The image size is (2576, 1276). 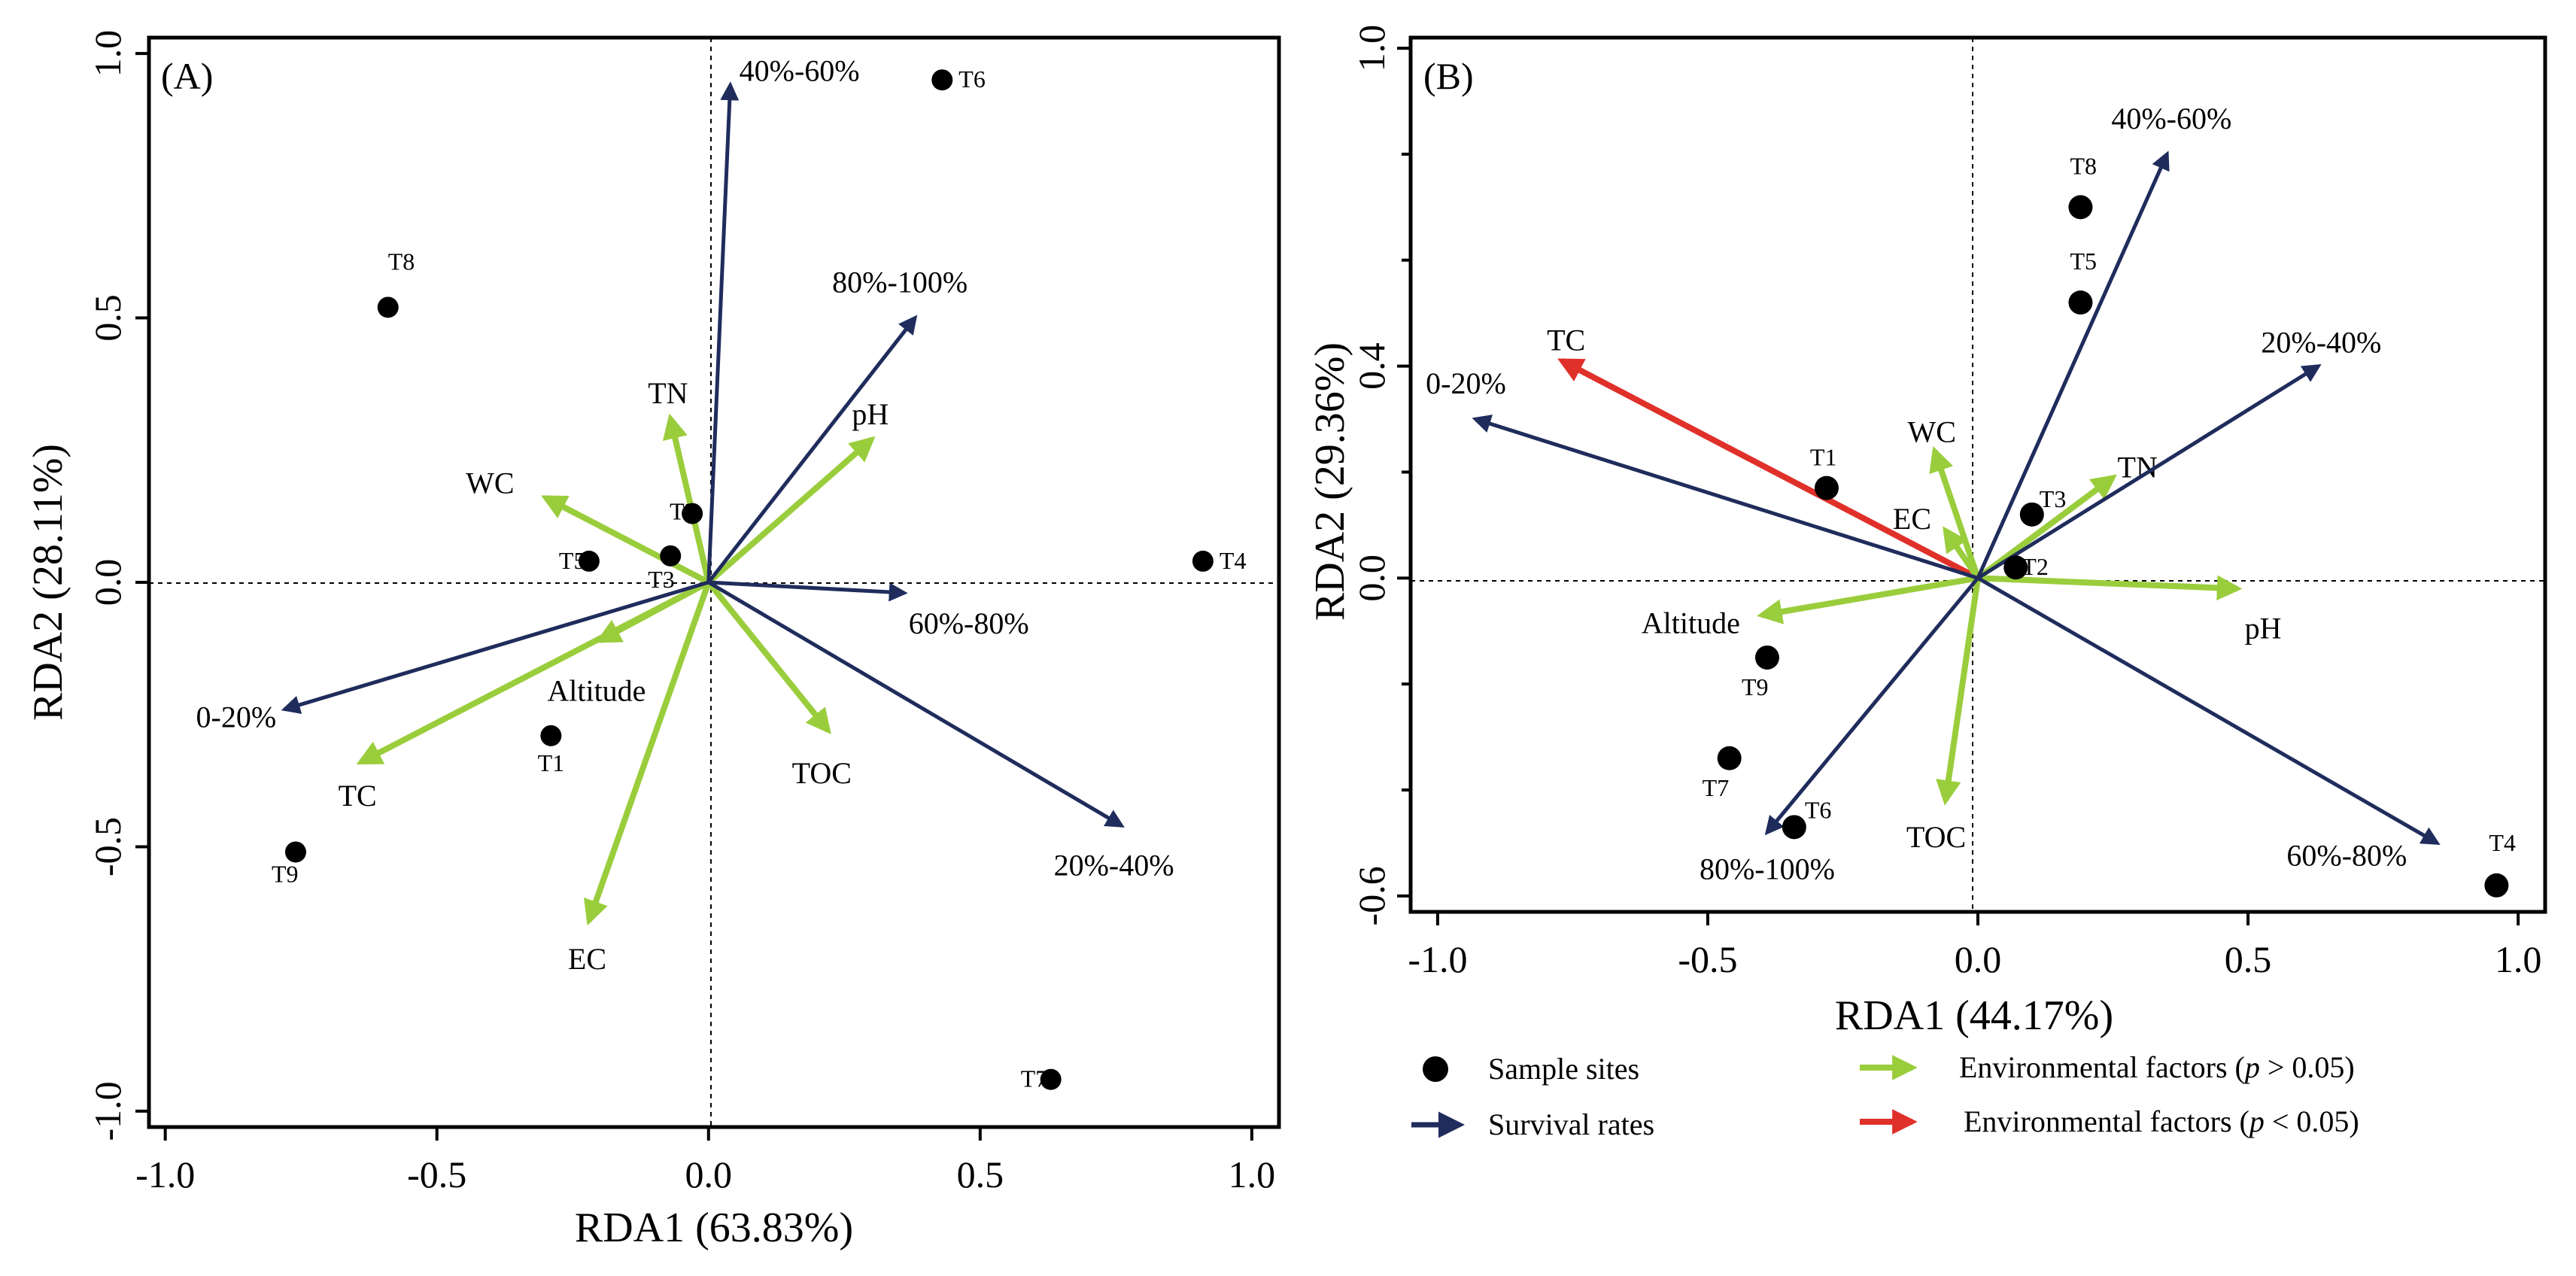 What do you see at coordinates (551, 762) in the screenshot?
I see `site-label-t1: T1` at bounding box center [551, 762].